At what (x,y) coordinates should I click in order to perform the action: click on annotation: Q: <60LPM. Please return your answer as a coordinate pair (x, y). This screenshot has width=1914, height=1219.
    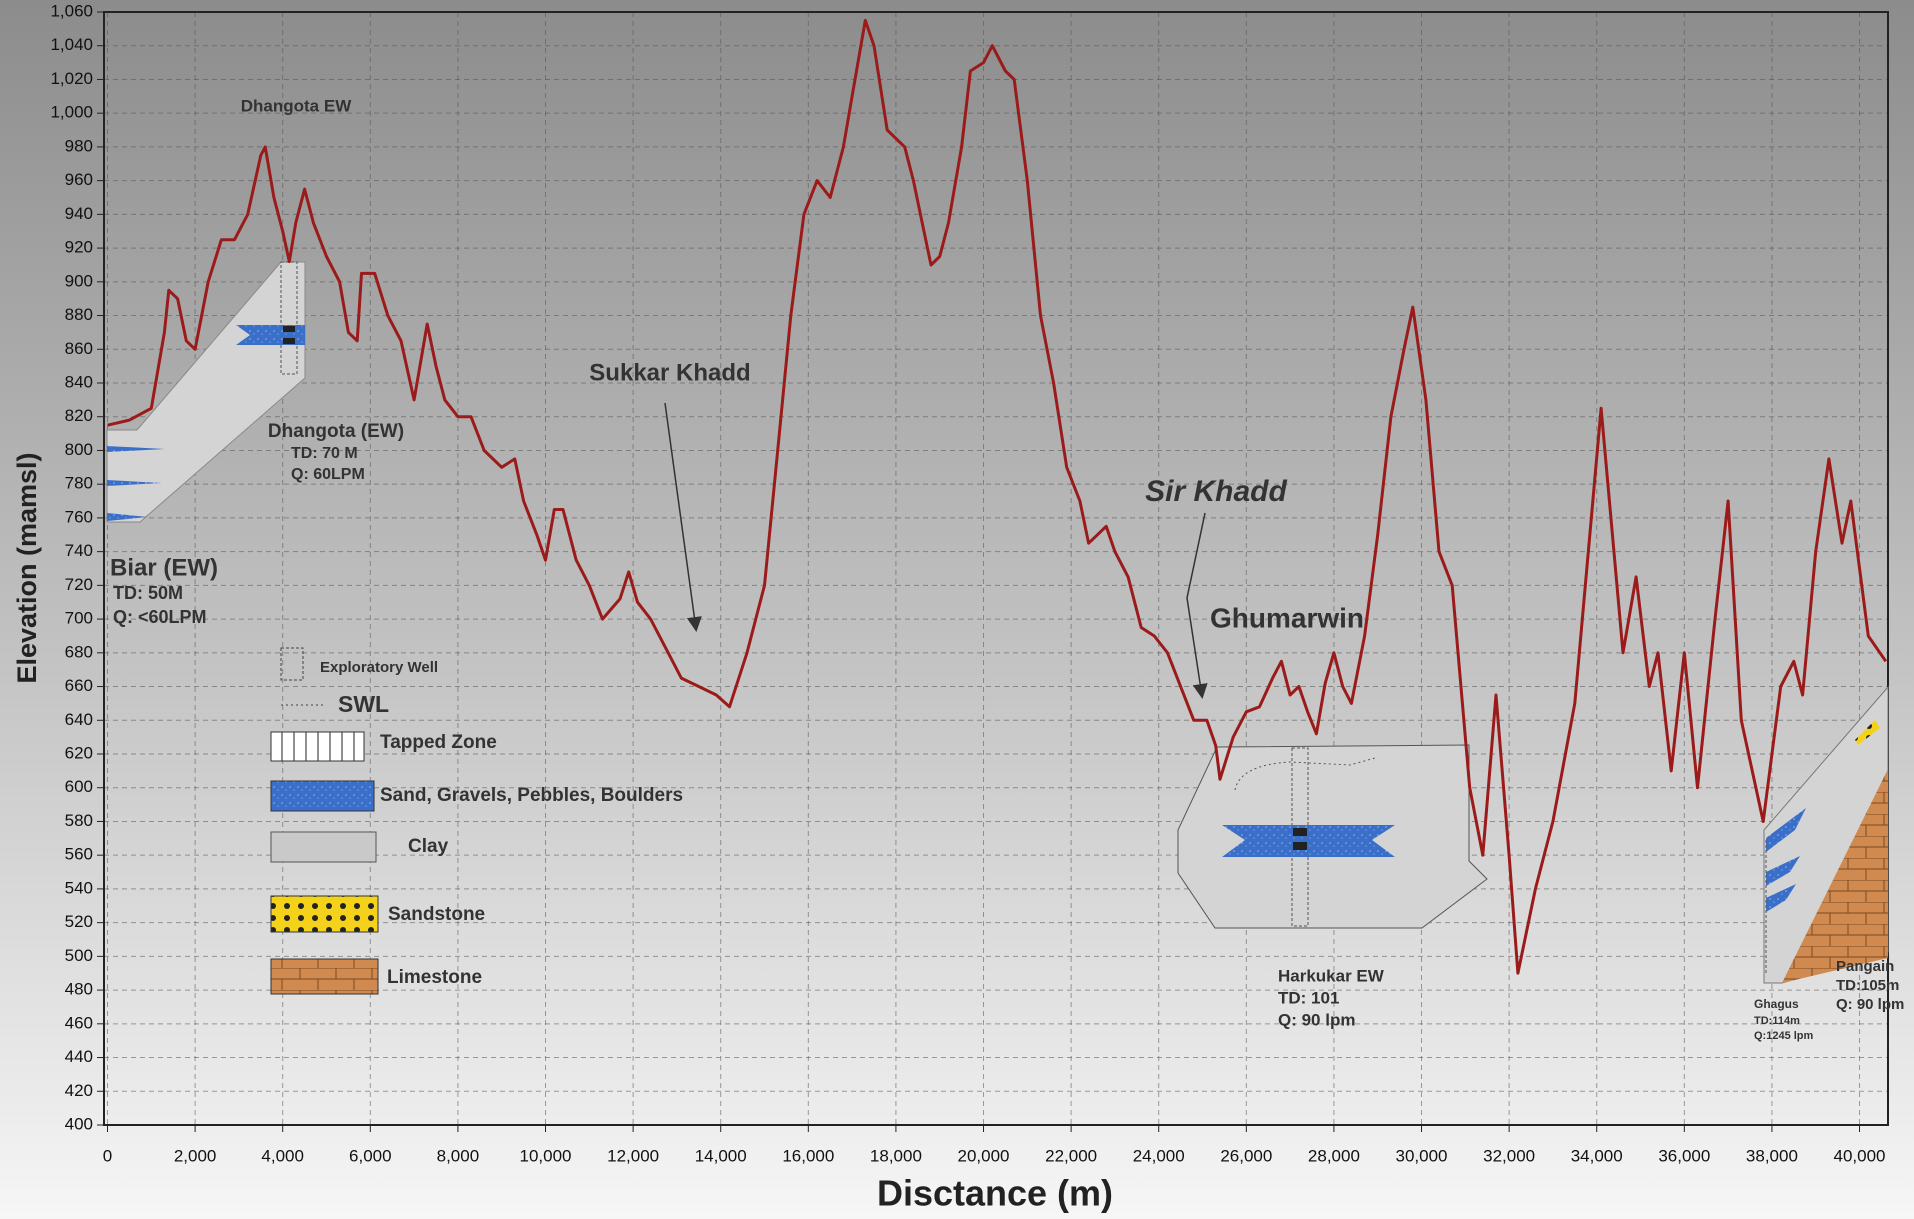
    Looking at the image, I should click on (160, 617).